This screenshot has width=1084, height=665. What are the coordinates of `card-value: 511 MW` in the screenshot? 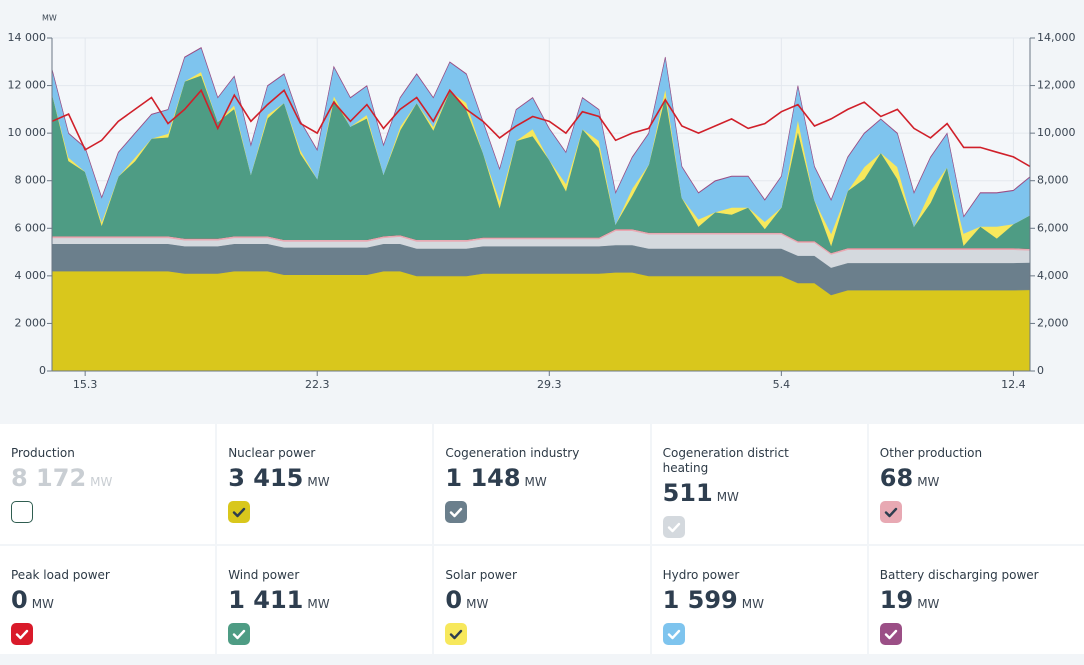 It's located at (701, 495).